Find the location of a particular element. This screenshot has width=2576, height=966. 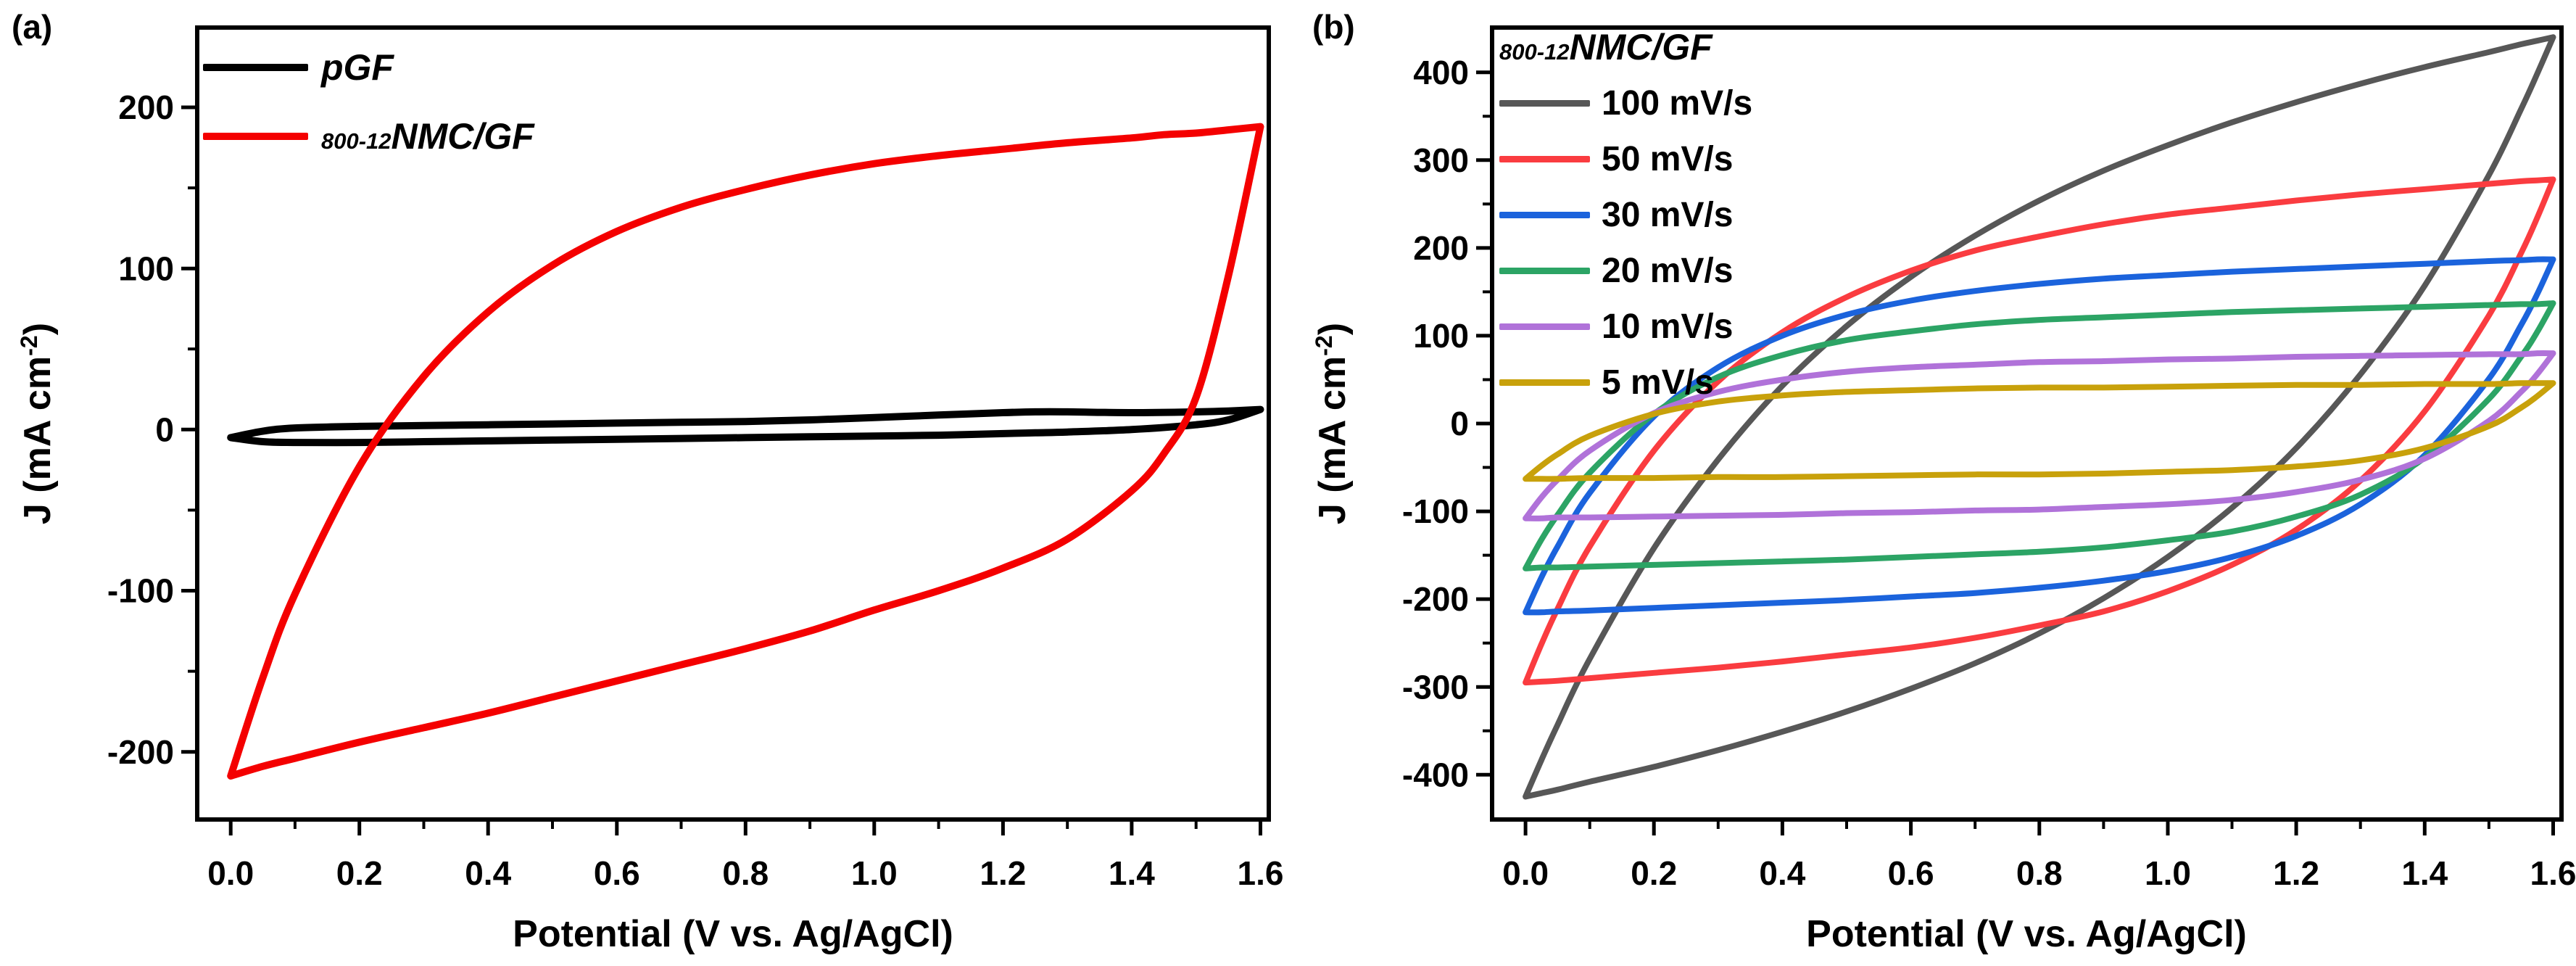

x-axis-title-a: Potential (V vs. Ag/AgCl) is located at coordinates (733, 934).